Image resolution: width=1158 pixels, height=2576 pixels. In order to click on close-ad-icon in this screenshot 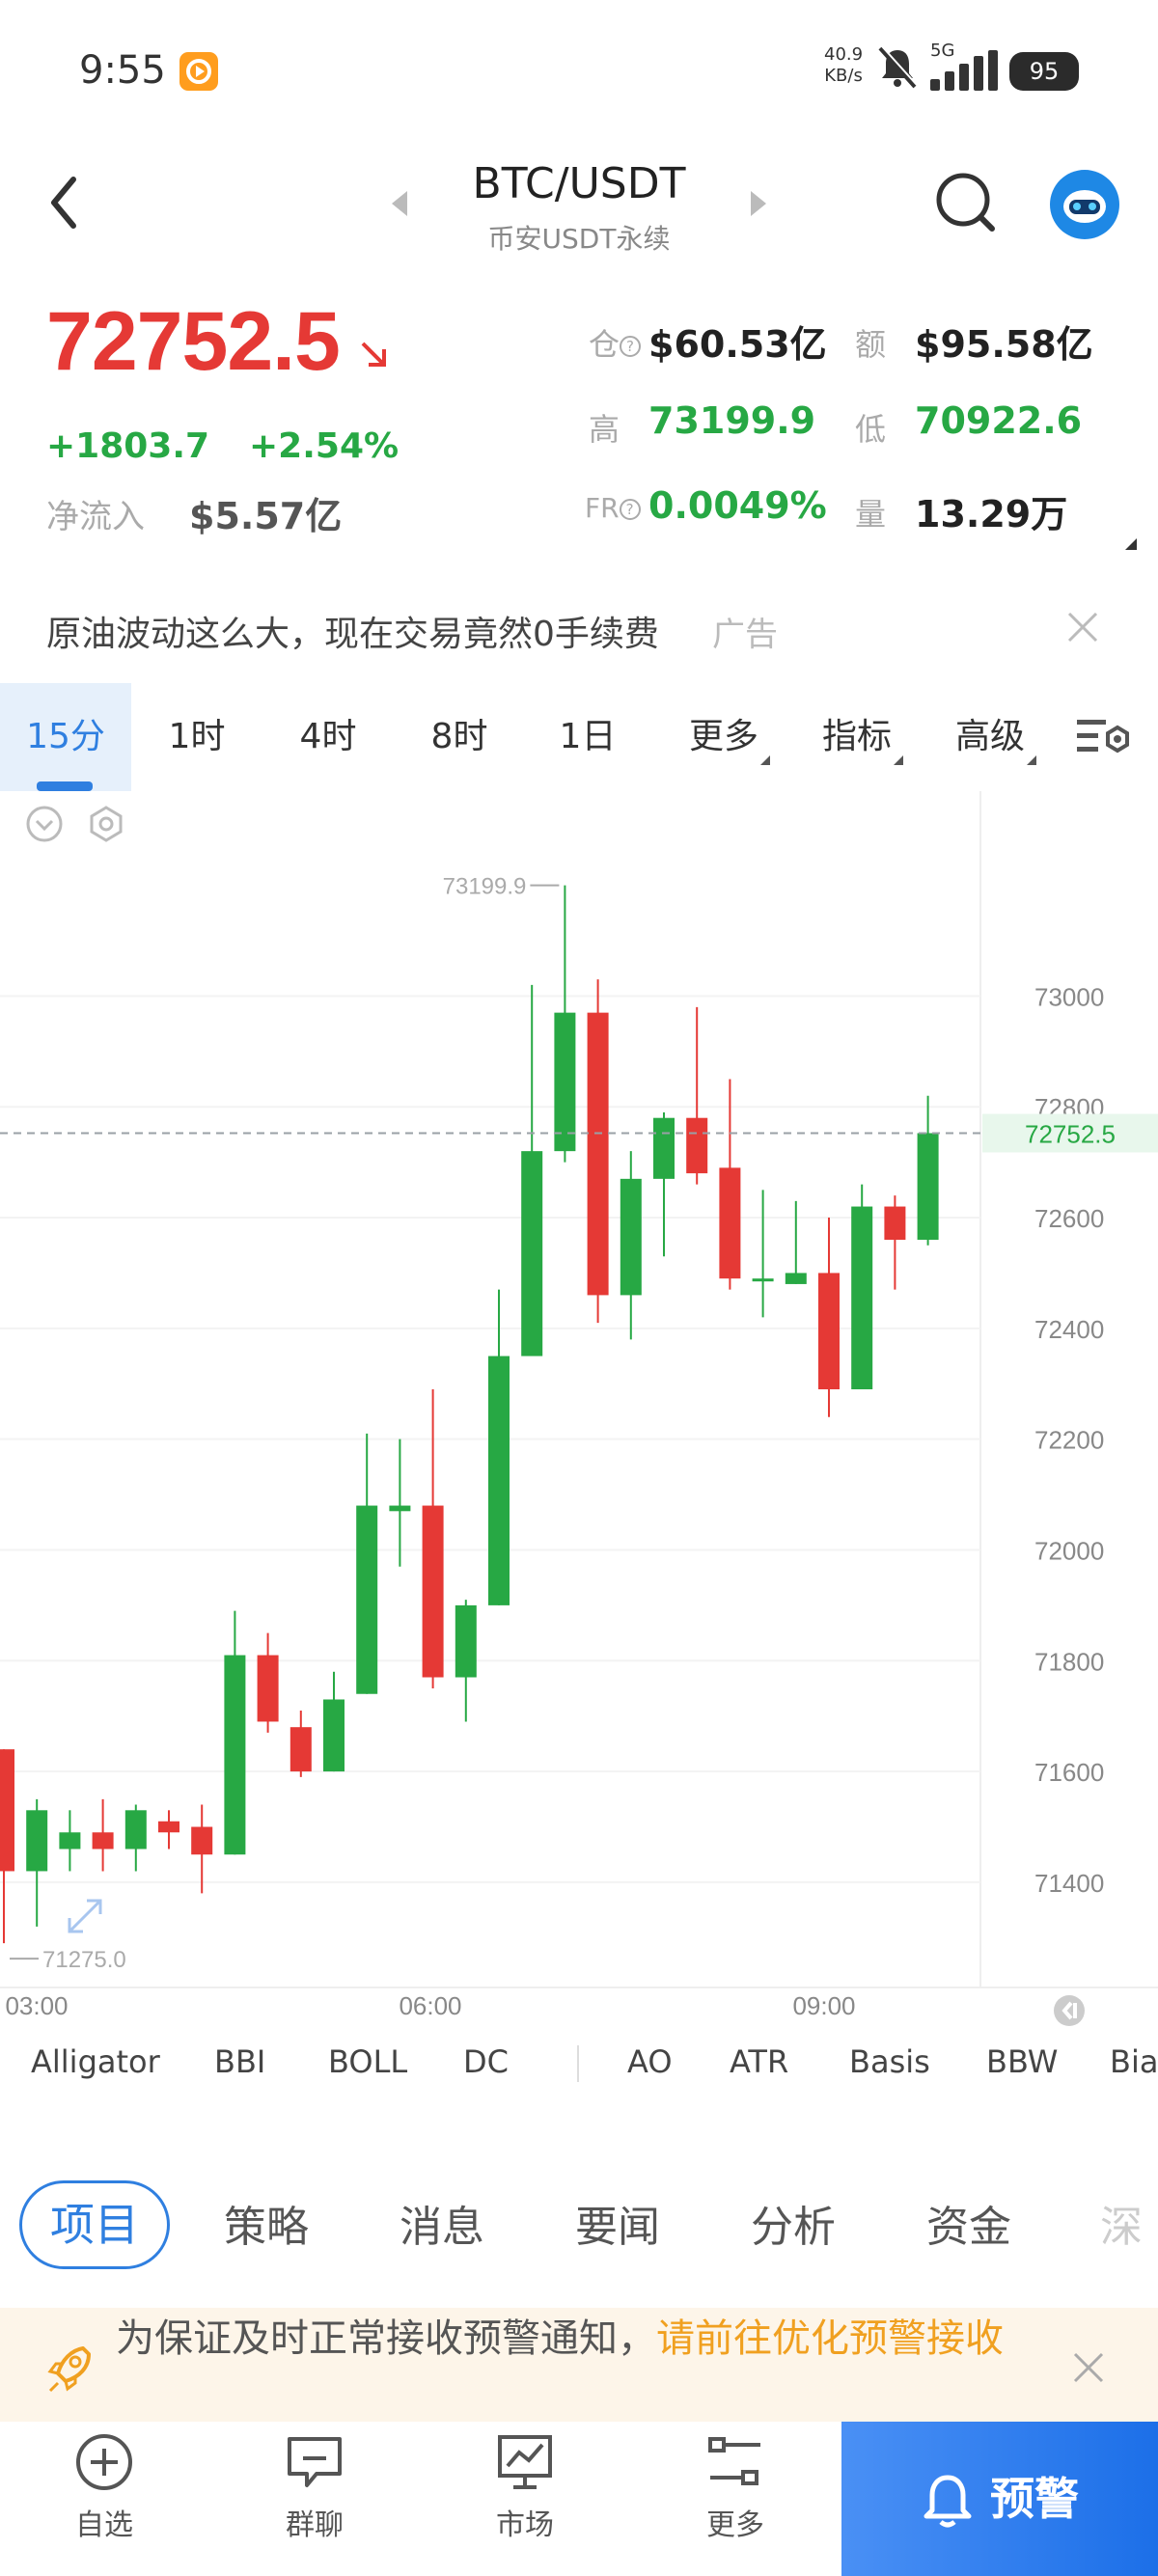, I will do `click(1082, 629)`.